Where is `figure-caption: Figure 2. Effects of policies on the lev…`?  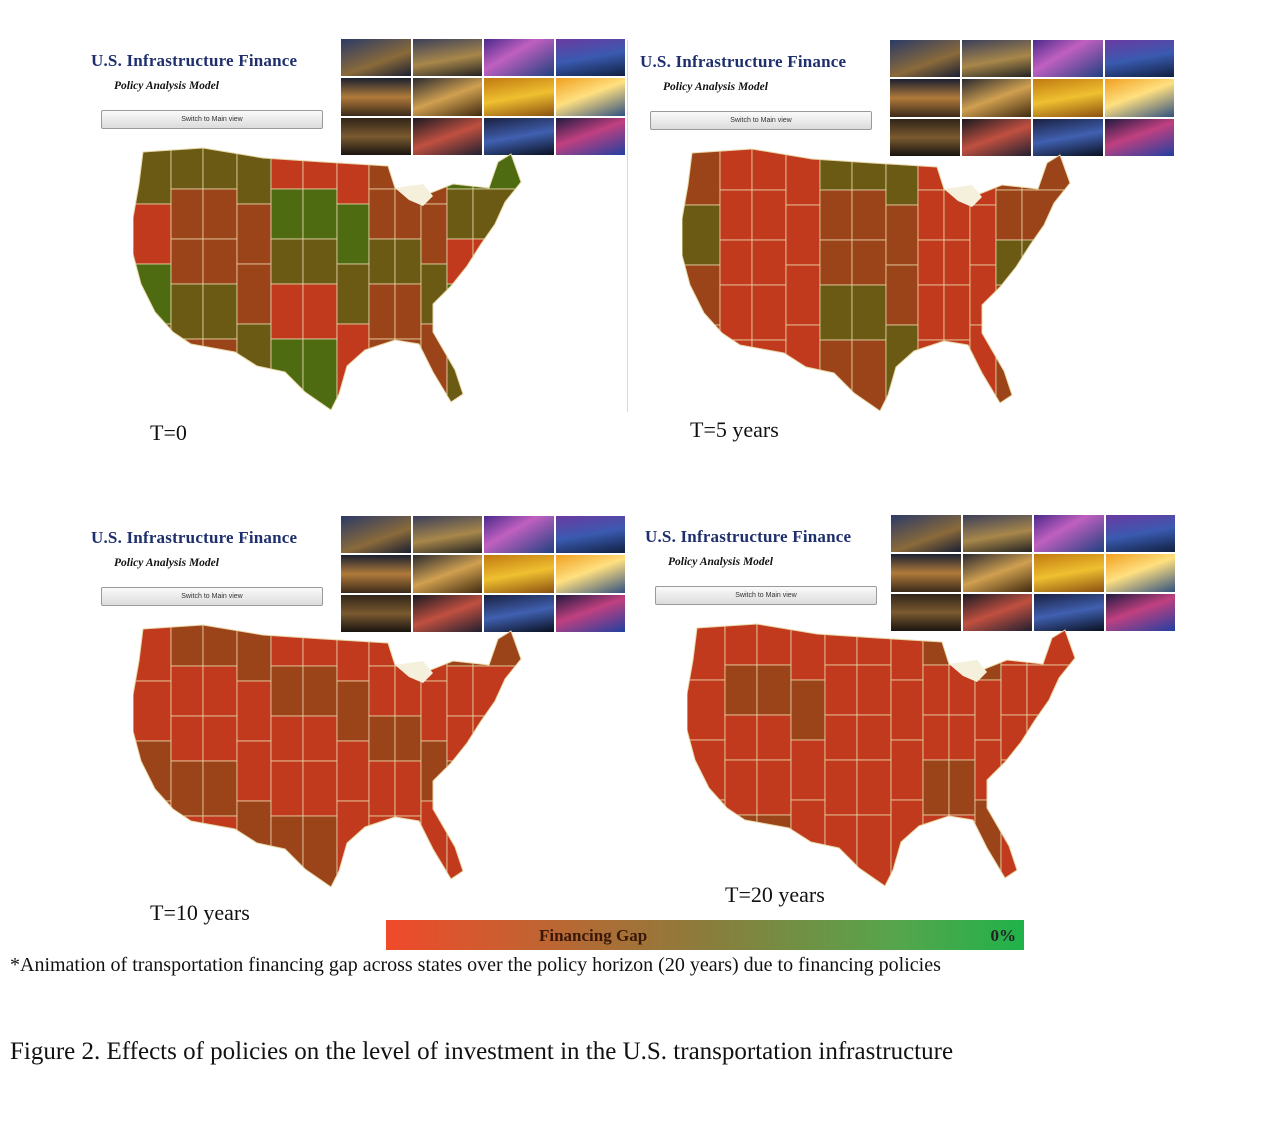 figure-caption: Figure 2. Effects of policies on the lev… is located at coordinates (482, 1051).